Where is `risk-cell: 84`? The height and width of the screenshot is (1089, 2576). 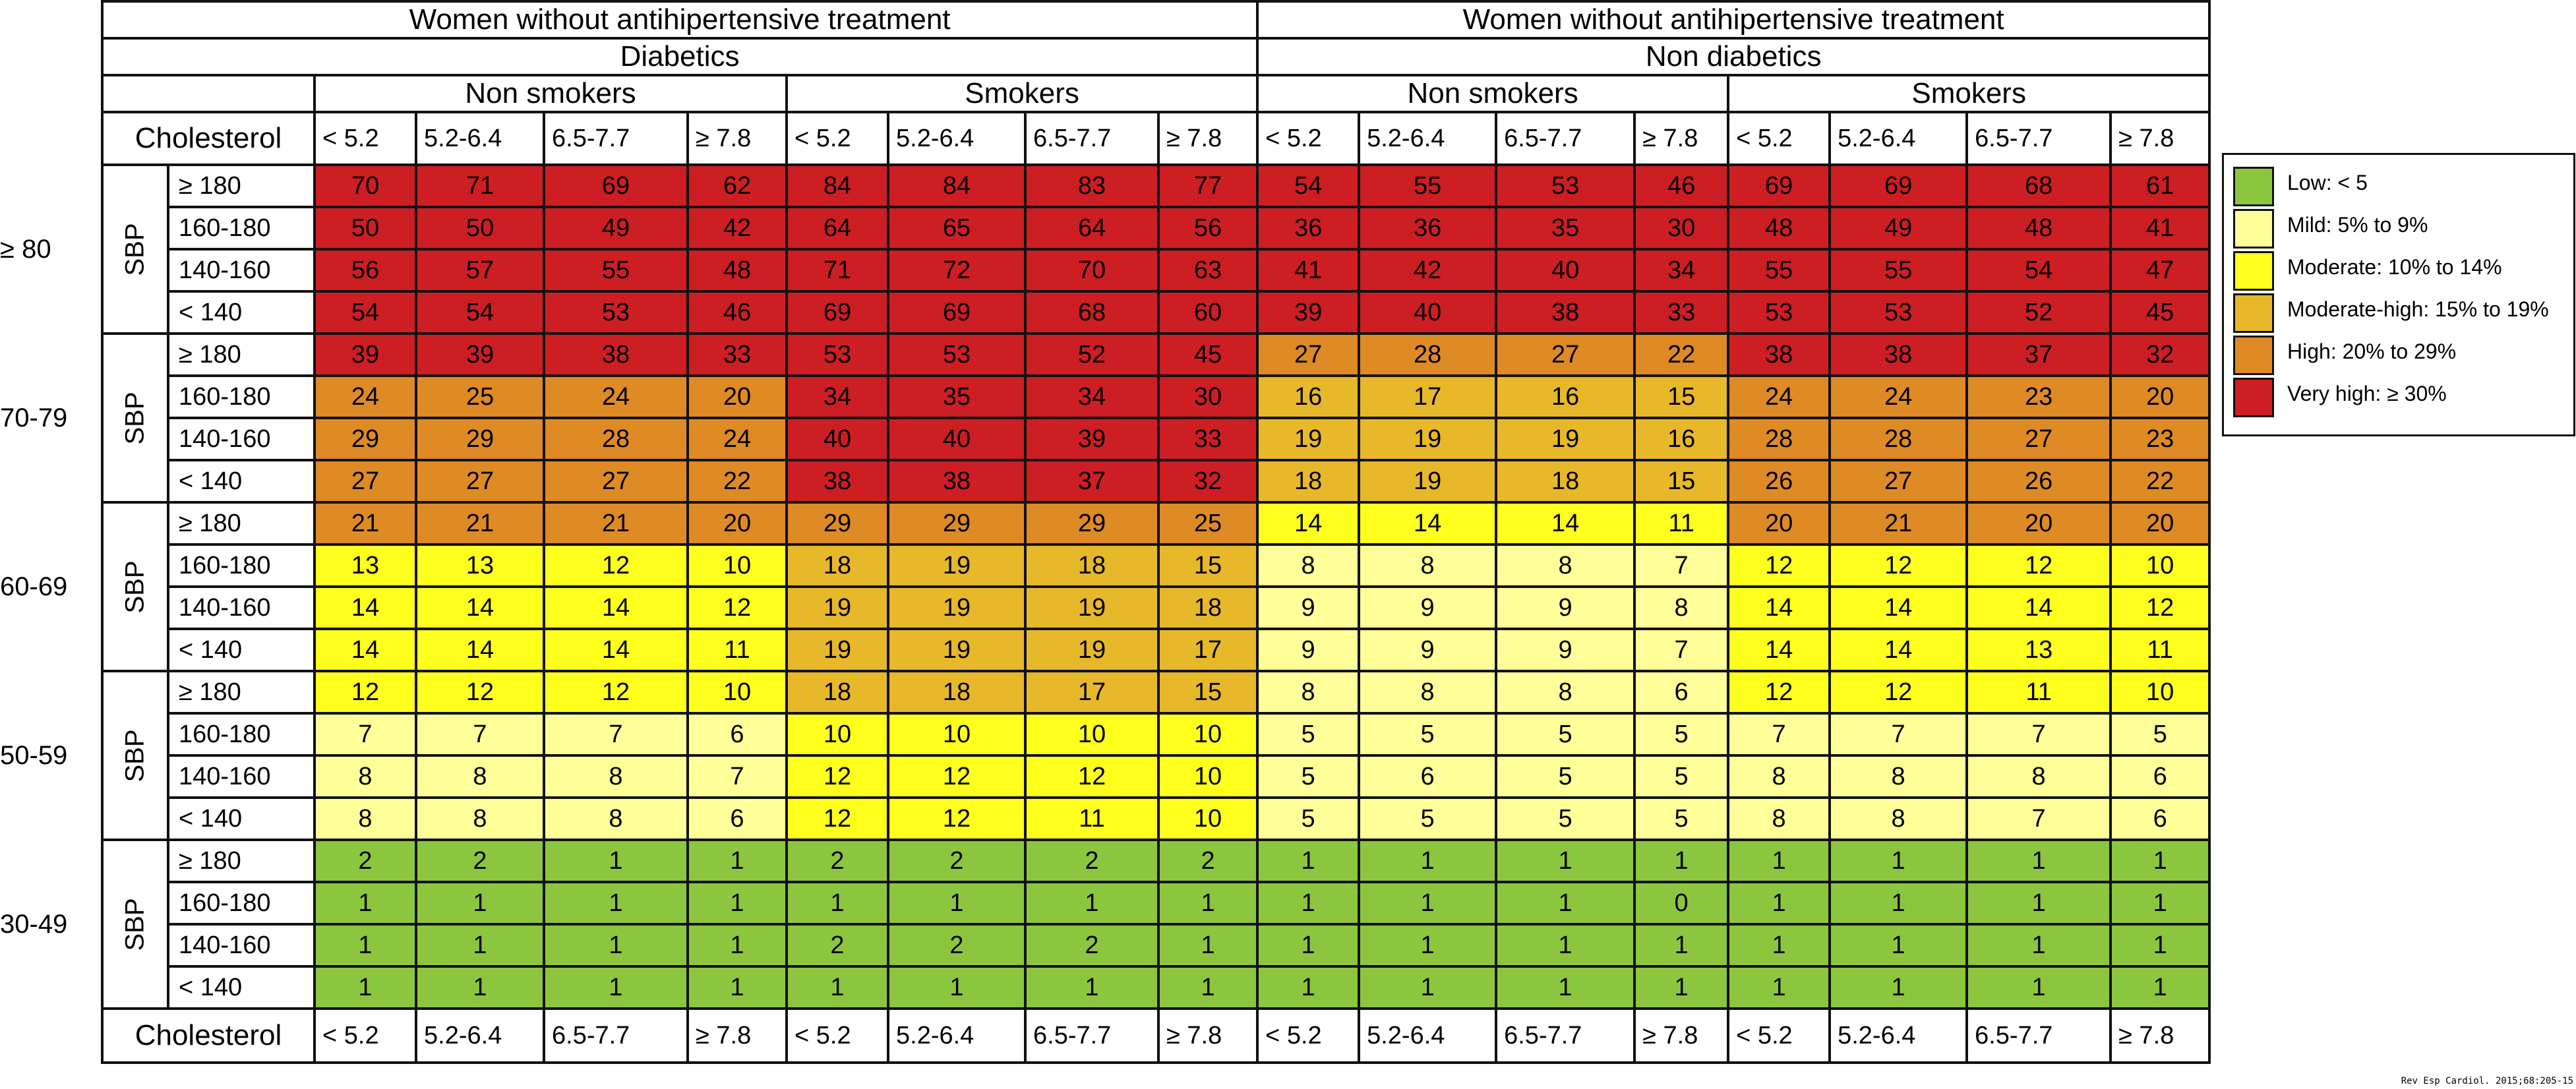 risk-cell: 84 is located at coordinates (837, 186).